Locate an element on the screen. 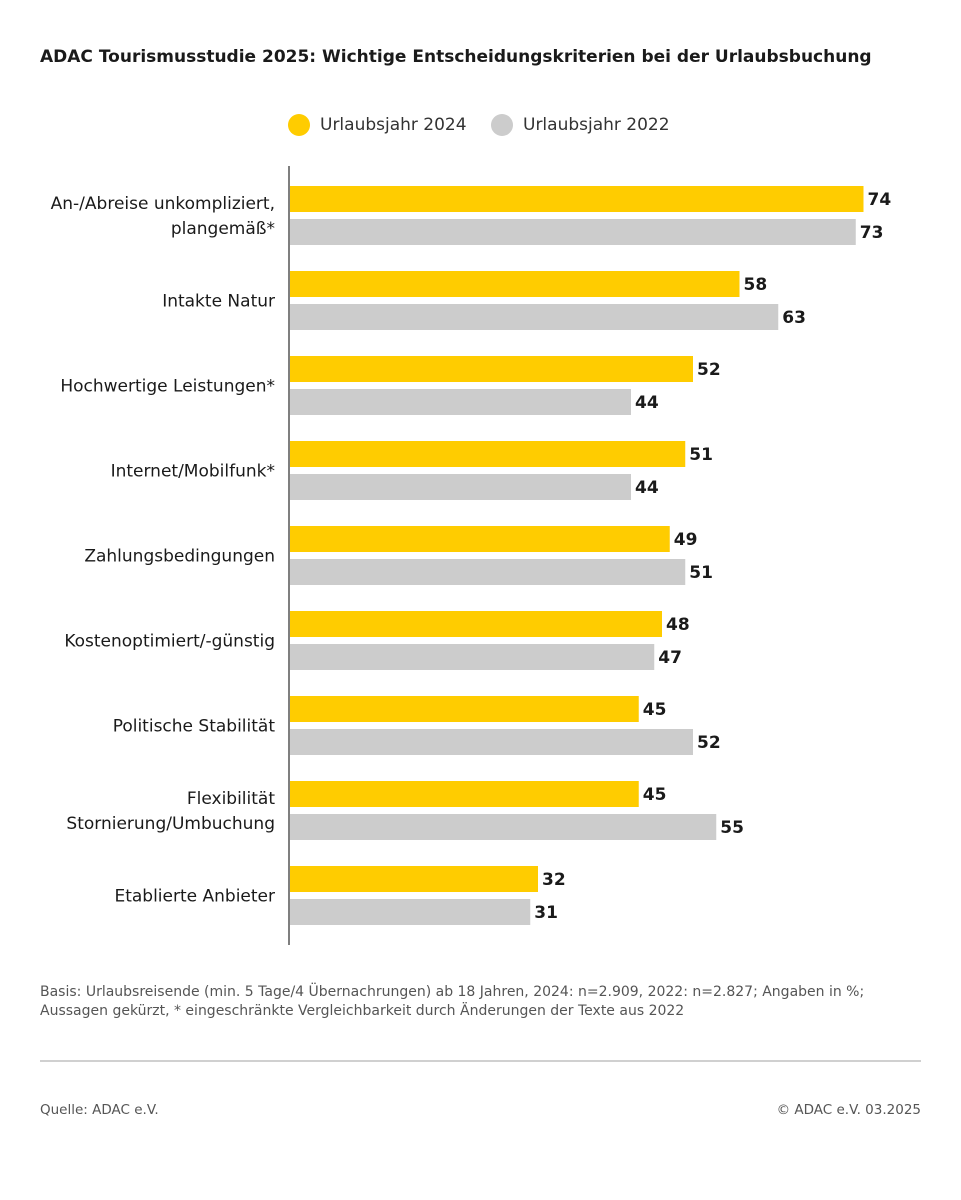  data-label-2022: 55 is located at coordinates (732, 828).